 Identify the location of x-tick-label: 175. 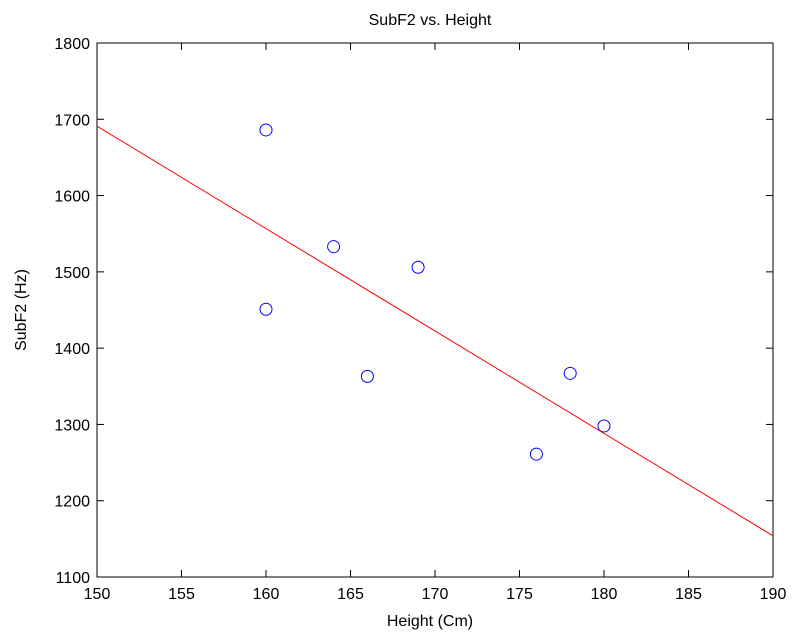
(519, 594).